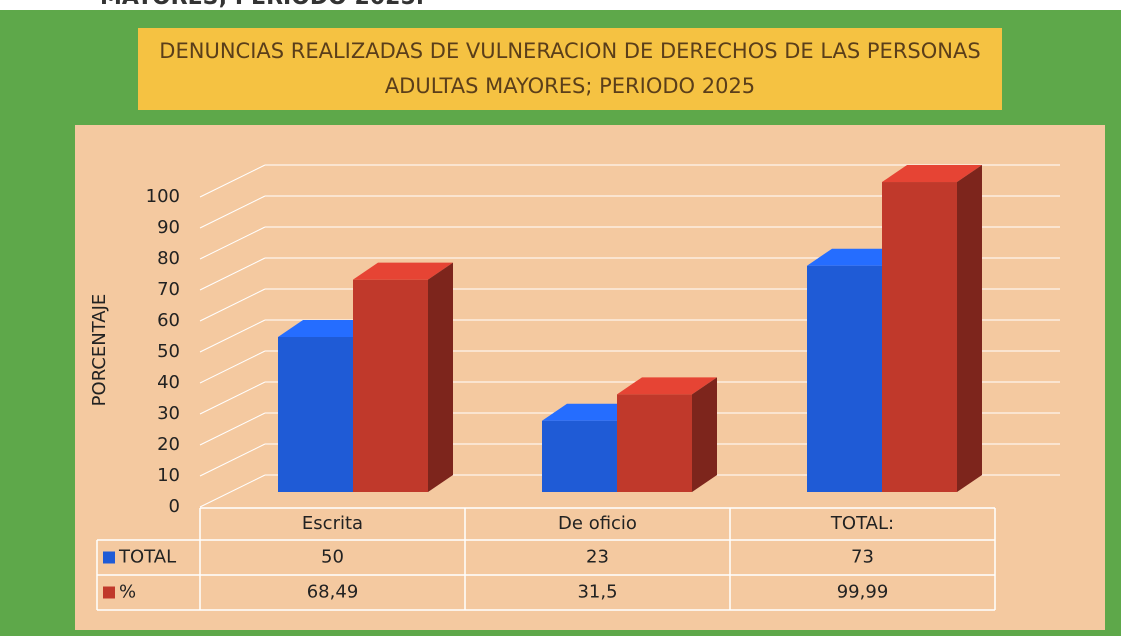  What do you see at coordinates (168, 351) in the screenshot?
I see `y-tick-label: 50` at bounding box center [168, 351].